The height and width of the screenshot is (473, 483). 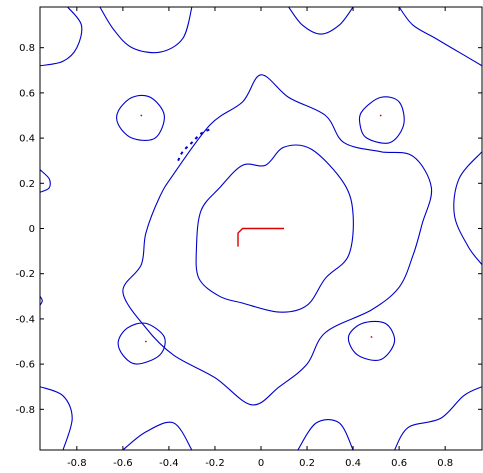 I want to click on optimization-path, so click(x=260, y=237).